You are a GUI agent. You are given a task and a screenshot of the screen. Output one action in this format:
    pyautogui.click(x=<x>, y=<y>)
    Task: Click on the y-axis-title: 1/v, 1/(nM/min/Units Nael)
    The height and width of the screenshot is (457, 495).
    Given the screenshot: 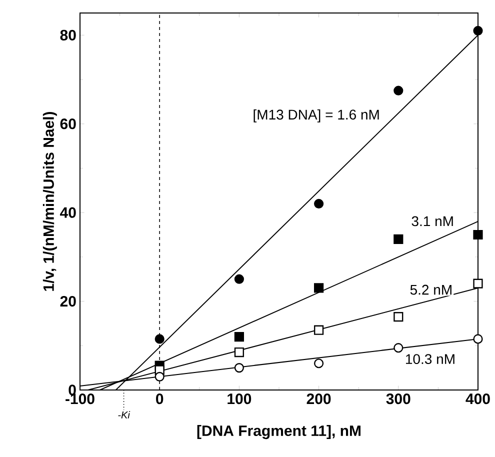 What is the action you would take?
    pyautogui.click(x=49, y=201)
    